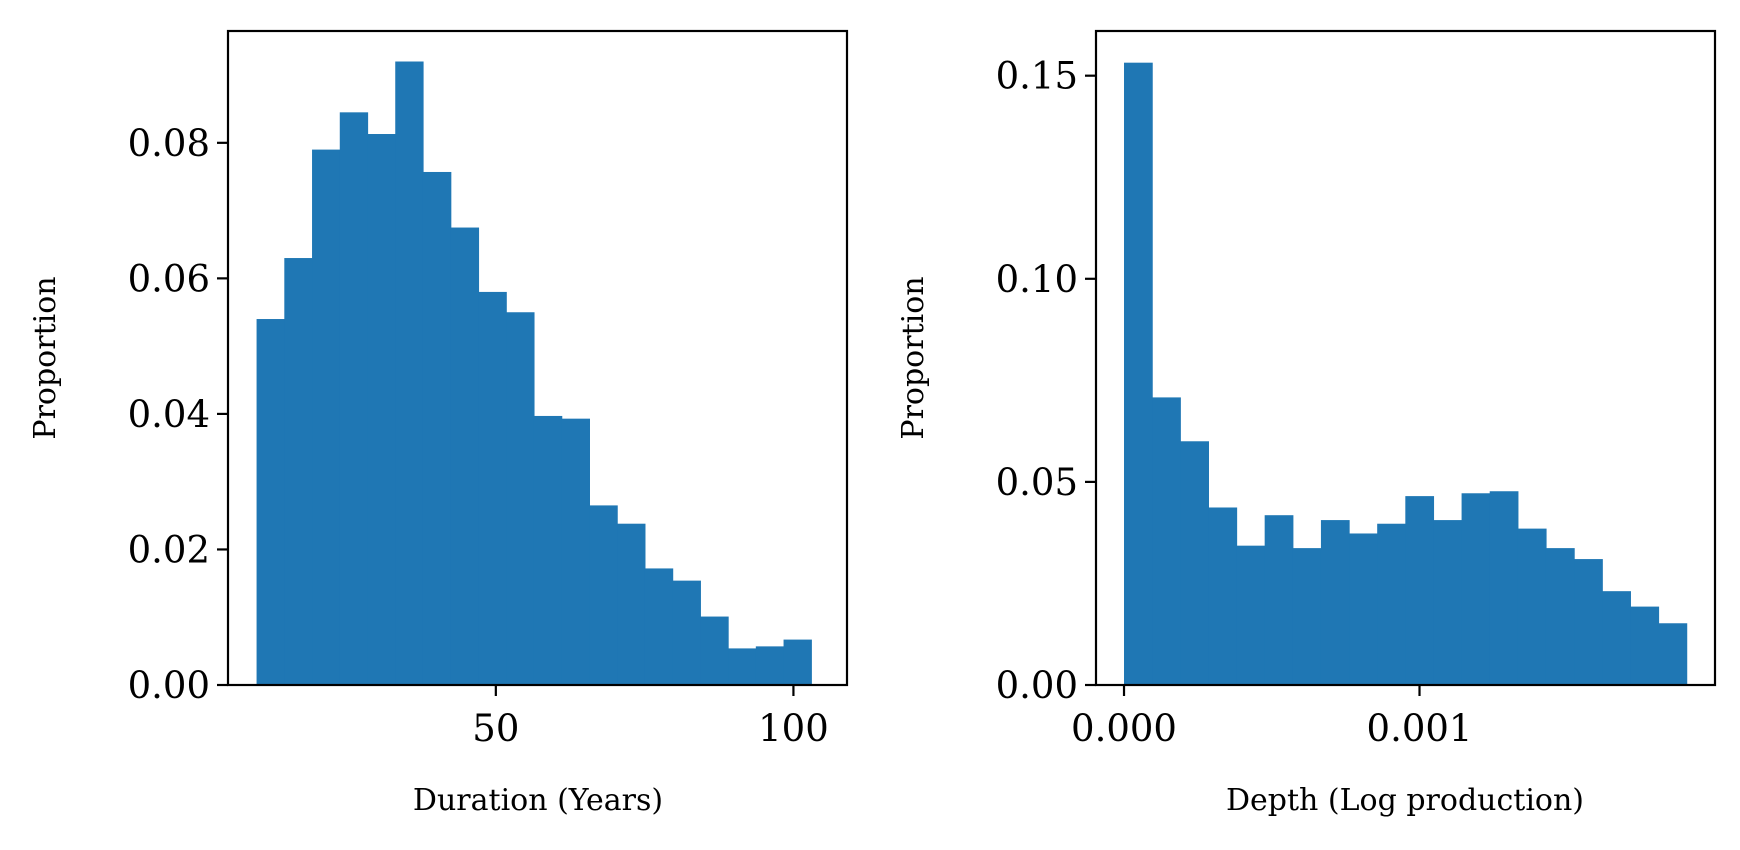  What do you see at coordinates (1037, 76) in the screenshot?
I see `depth-y-tick-label-3: 0.15` at bounding box center [1037, 76].